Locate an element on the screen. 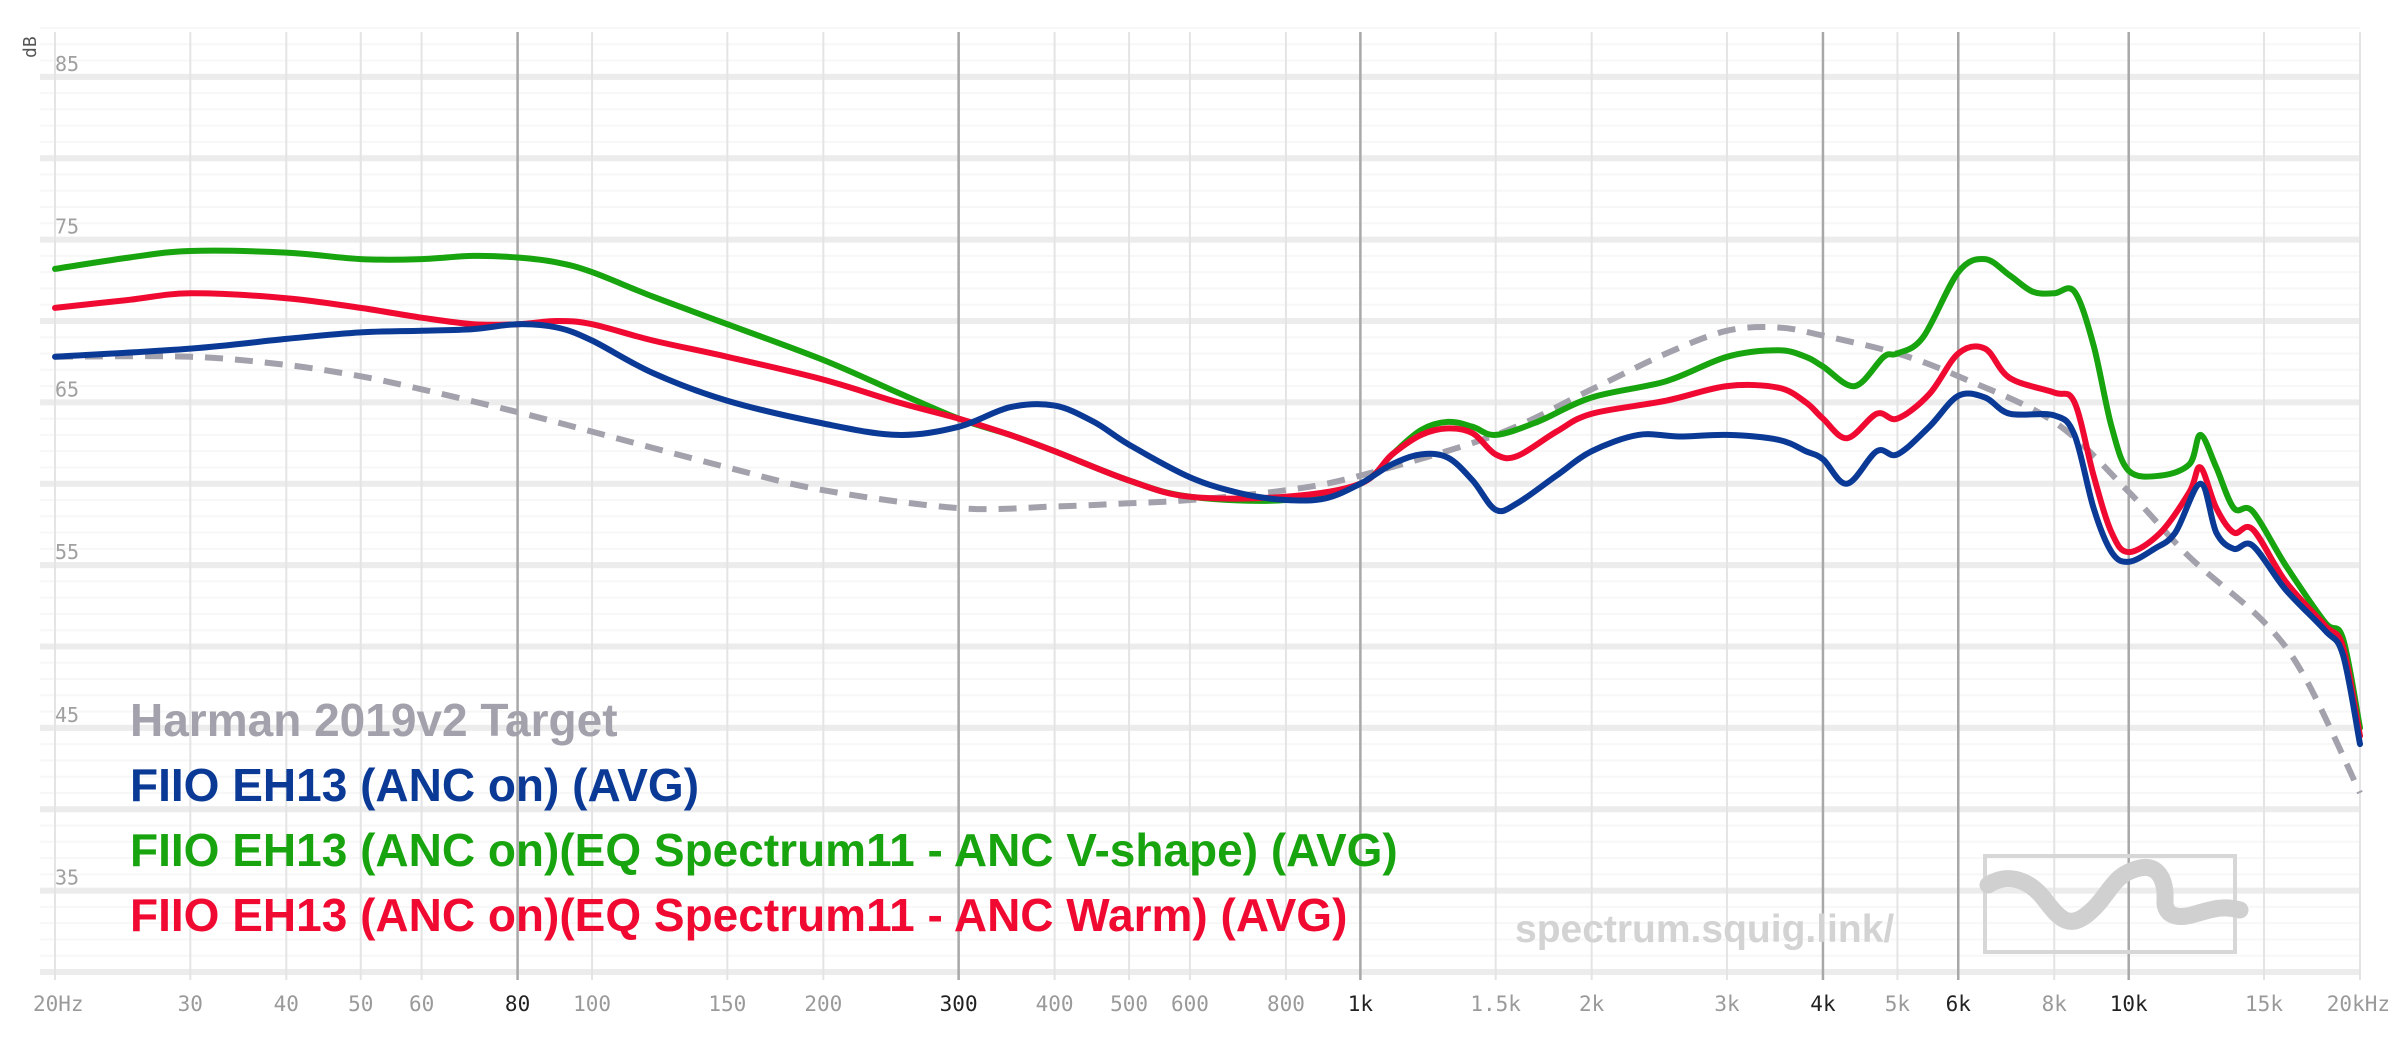 The image size is (2400, 1038). y-tick-label: 85 is located at coordinates (67, 64).